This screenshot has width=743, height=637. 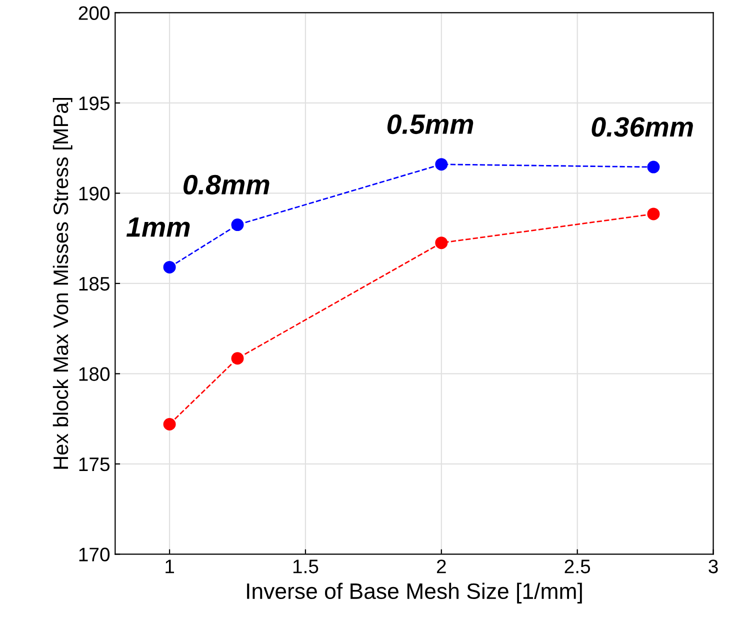 What do you see at coordinates (414, 593) in the screenshot?
I see `x-axis-title: Inverse of Base Mesh Size [1/mm]` at bounding box center [414, 593].